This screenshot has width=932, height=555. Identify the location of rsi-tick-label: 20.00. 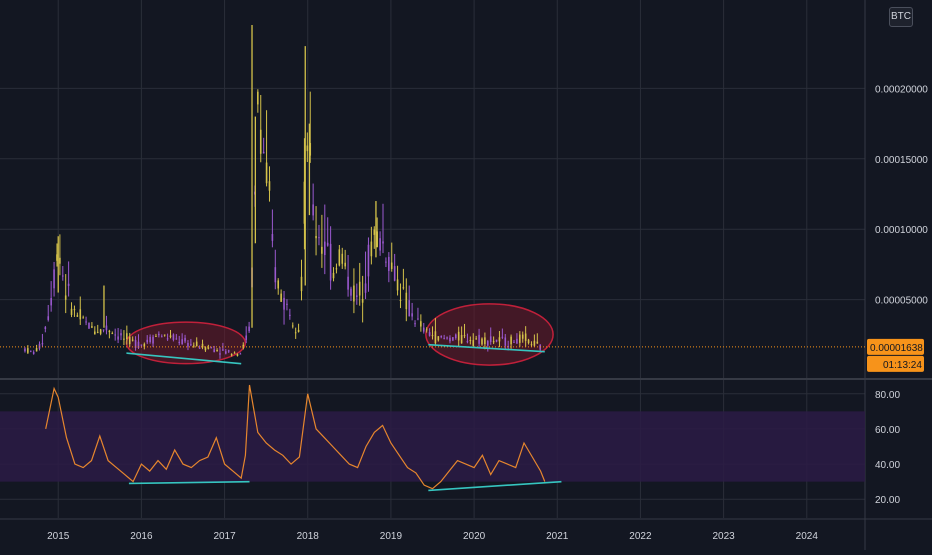
(887, 500).